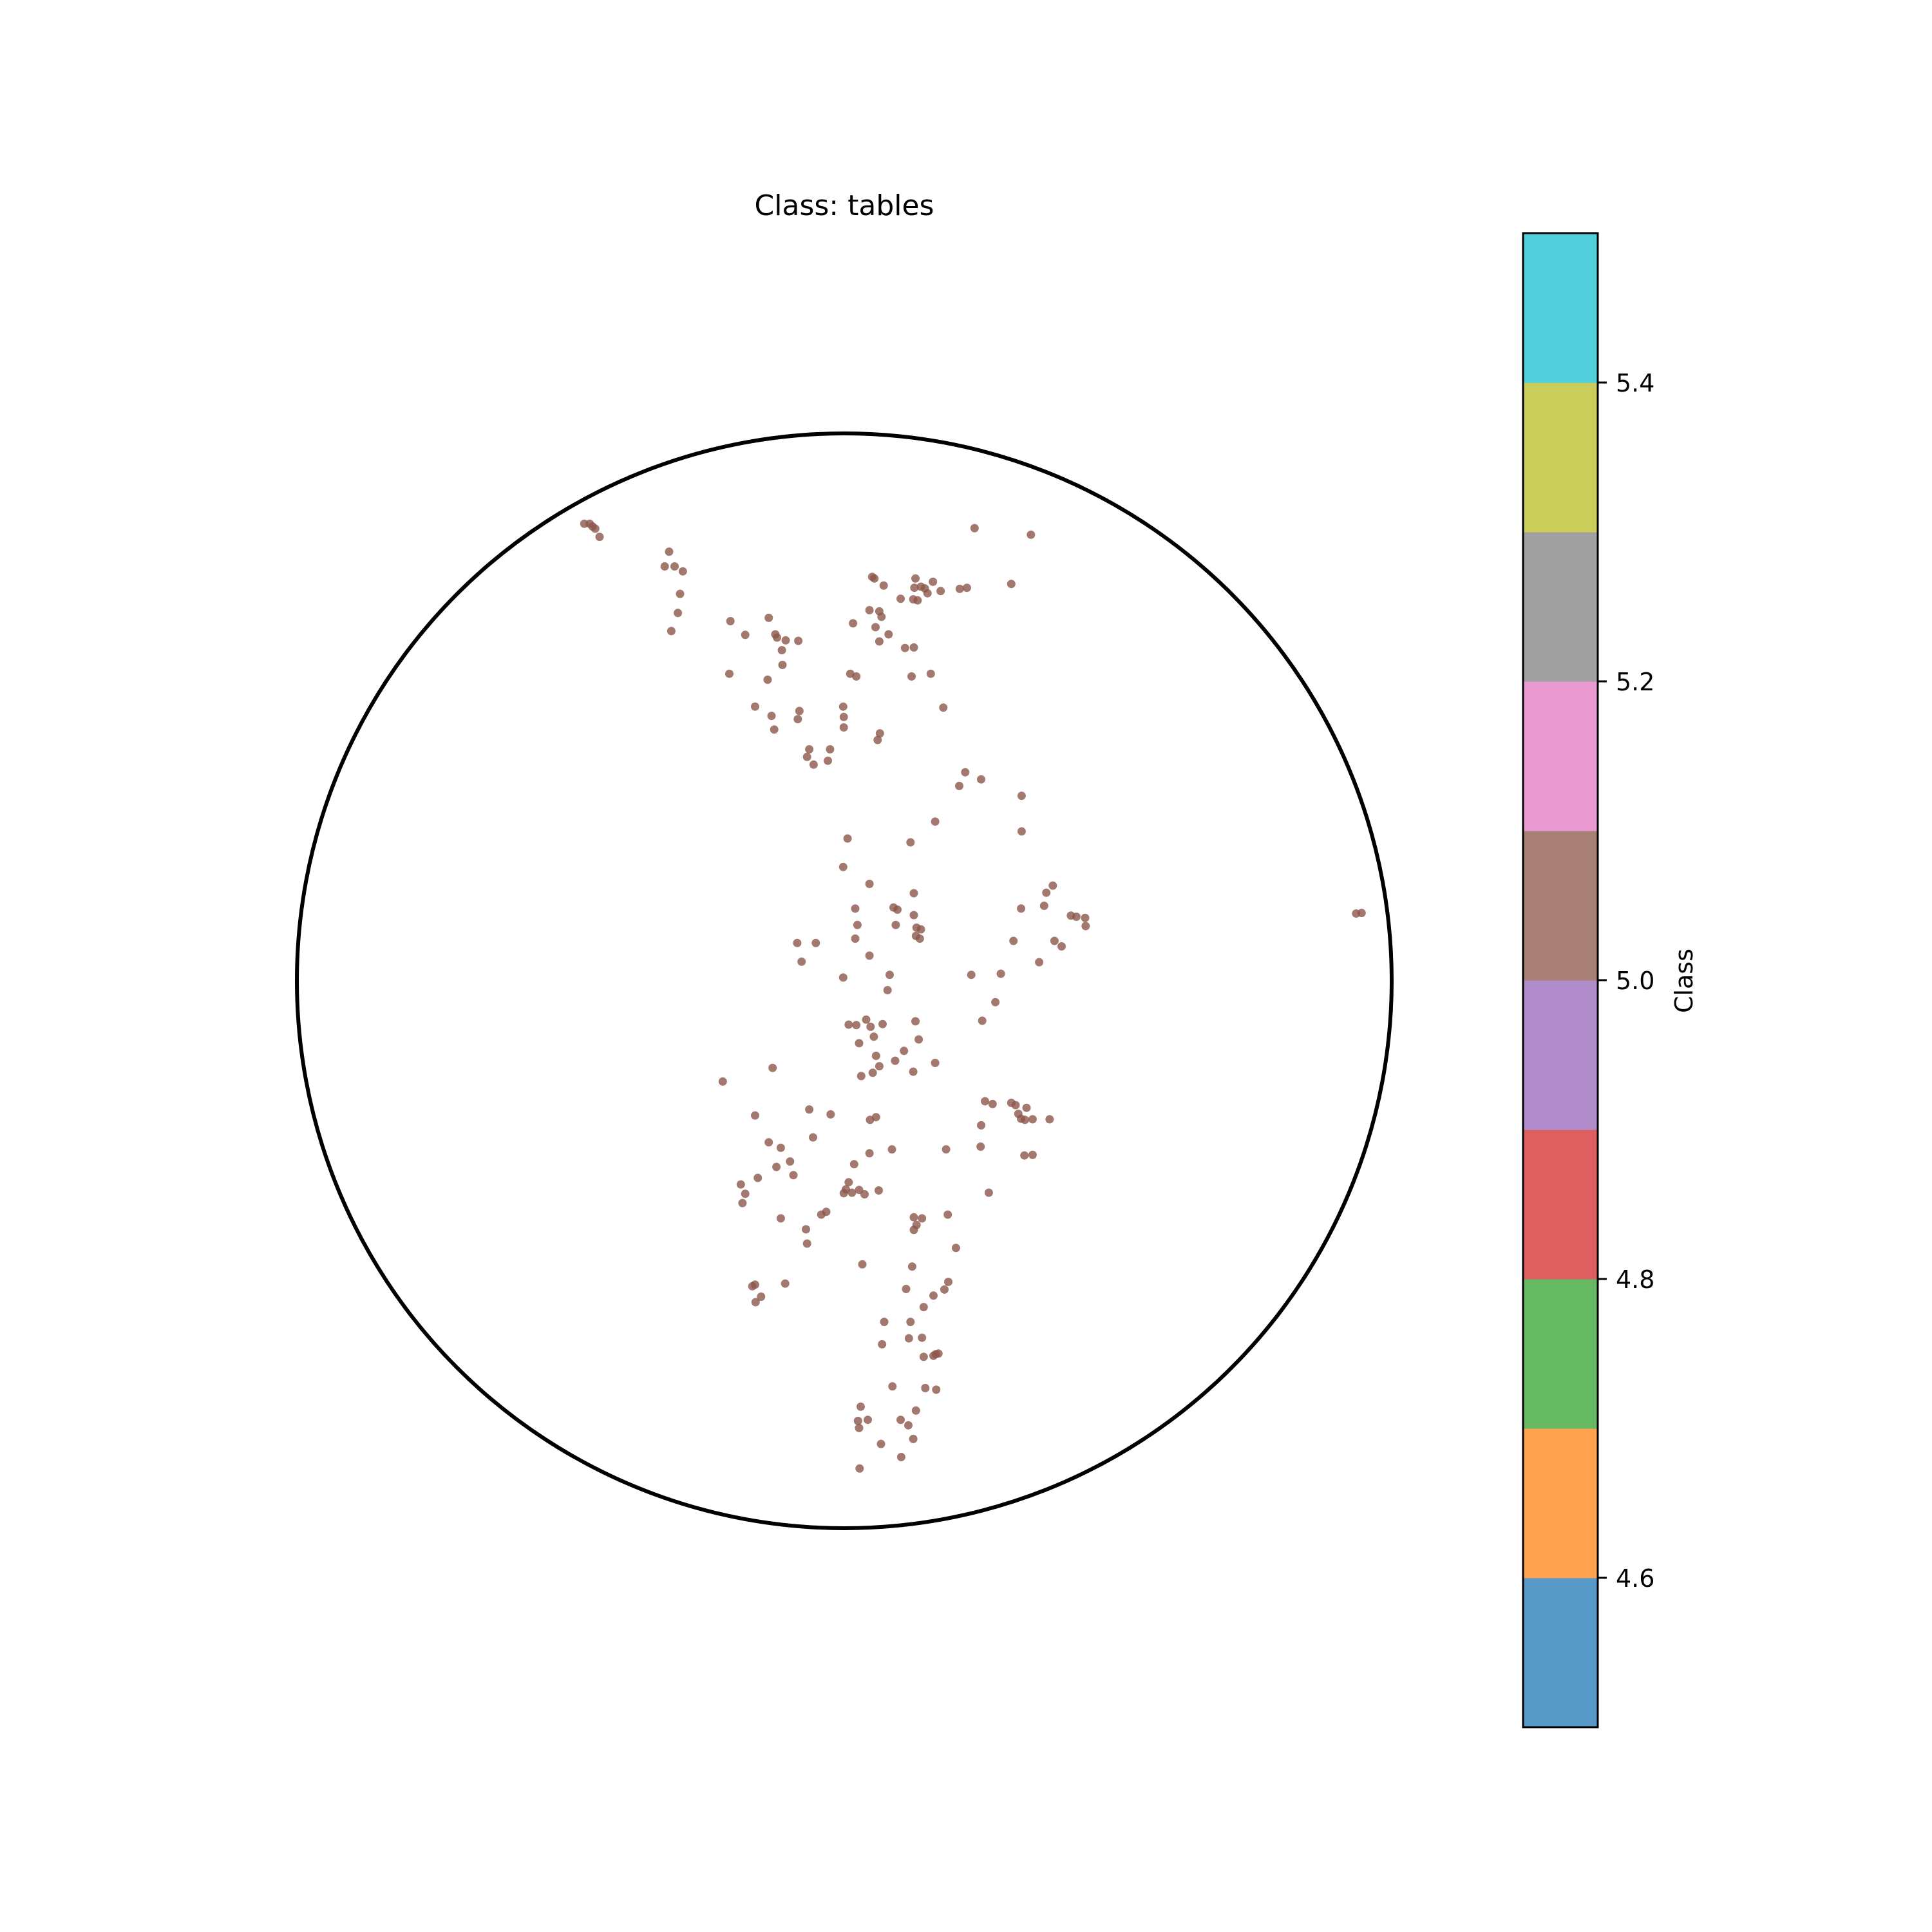 Image resolution: width=1932 pixels, height=1932 pixels. What do you see at coordinates (1684, 981) in the screenshot?
I see `colorbar-label: Class` at bounding box center [1684, 981].